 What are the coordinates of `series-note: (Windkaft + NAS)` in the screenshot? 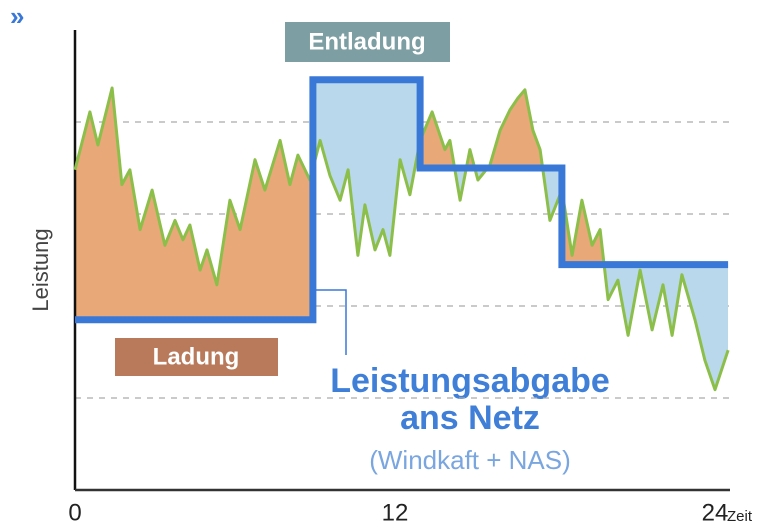 It's located at (470, 460).